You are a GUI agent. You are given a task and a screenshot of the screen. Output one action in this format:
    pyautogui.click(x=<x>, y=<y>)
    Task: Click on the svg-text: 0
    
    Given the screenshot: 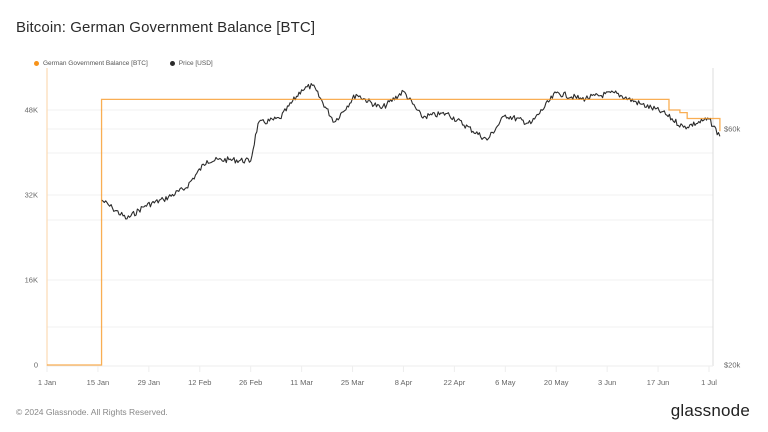 What is the action you would take?
    pyautogui.click(x=36, y=365)
    